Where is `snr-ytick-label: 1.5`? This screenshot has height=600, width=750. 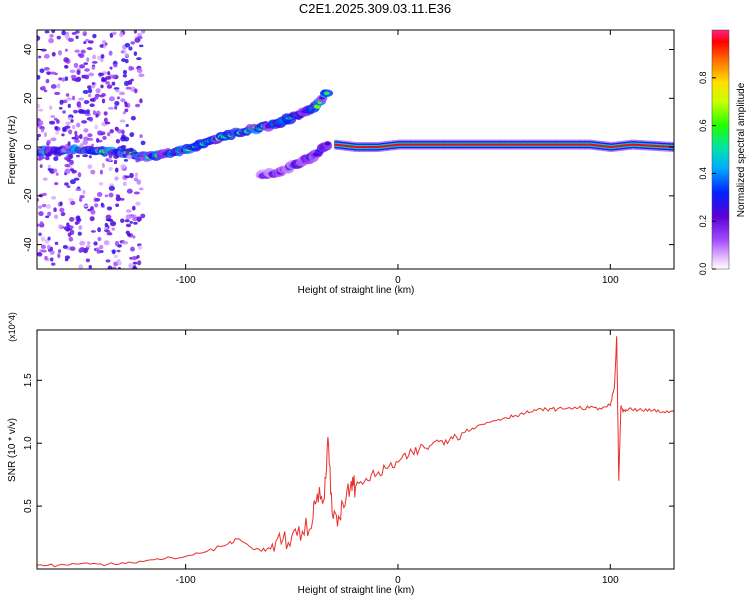 snr-ytick-label: 1.5 is located at coordinates (28, 380).